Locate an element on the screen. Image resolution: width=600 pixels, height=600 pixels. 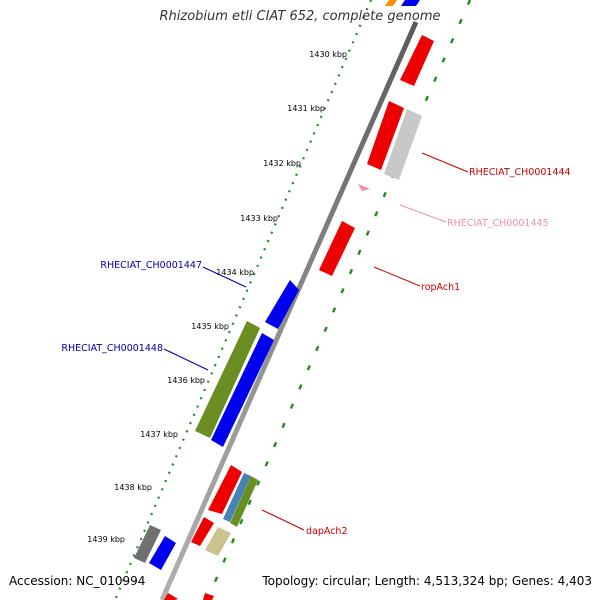
gene-olive-dapAch2 is located at coordinates (244, 501).